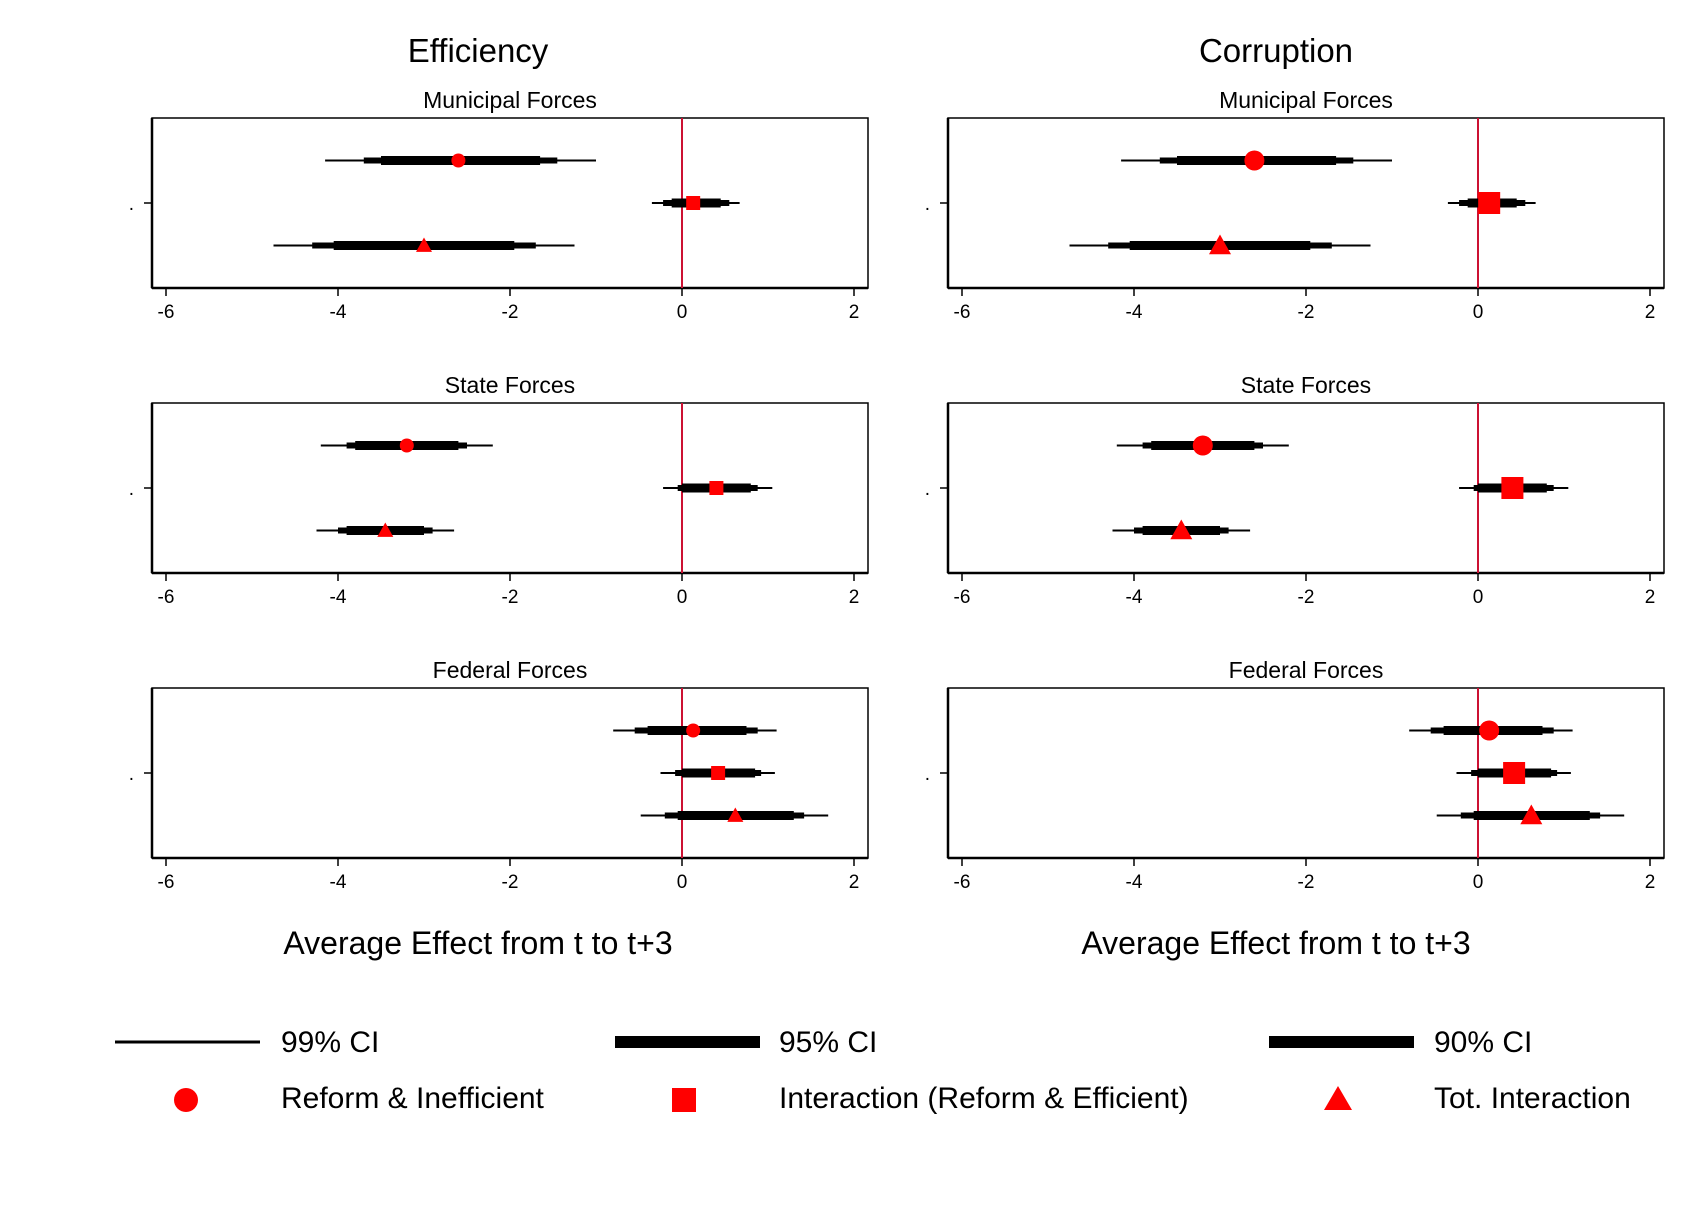 The height and width of the screenshot is (1222, 1681). Describe the element at coordinates (1295, 490) in the screenshot. I see `panel-corruption-state-forces: State Forces. -6 -4 -2 0 2` at that location.